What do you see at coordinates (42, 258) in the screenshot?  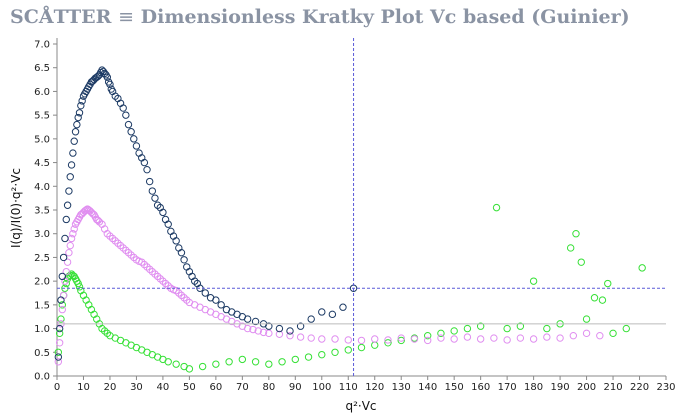 I see `y-tick-label: 2.5` at bounding box center [42, 258].